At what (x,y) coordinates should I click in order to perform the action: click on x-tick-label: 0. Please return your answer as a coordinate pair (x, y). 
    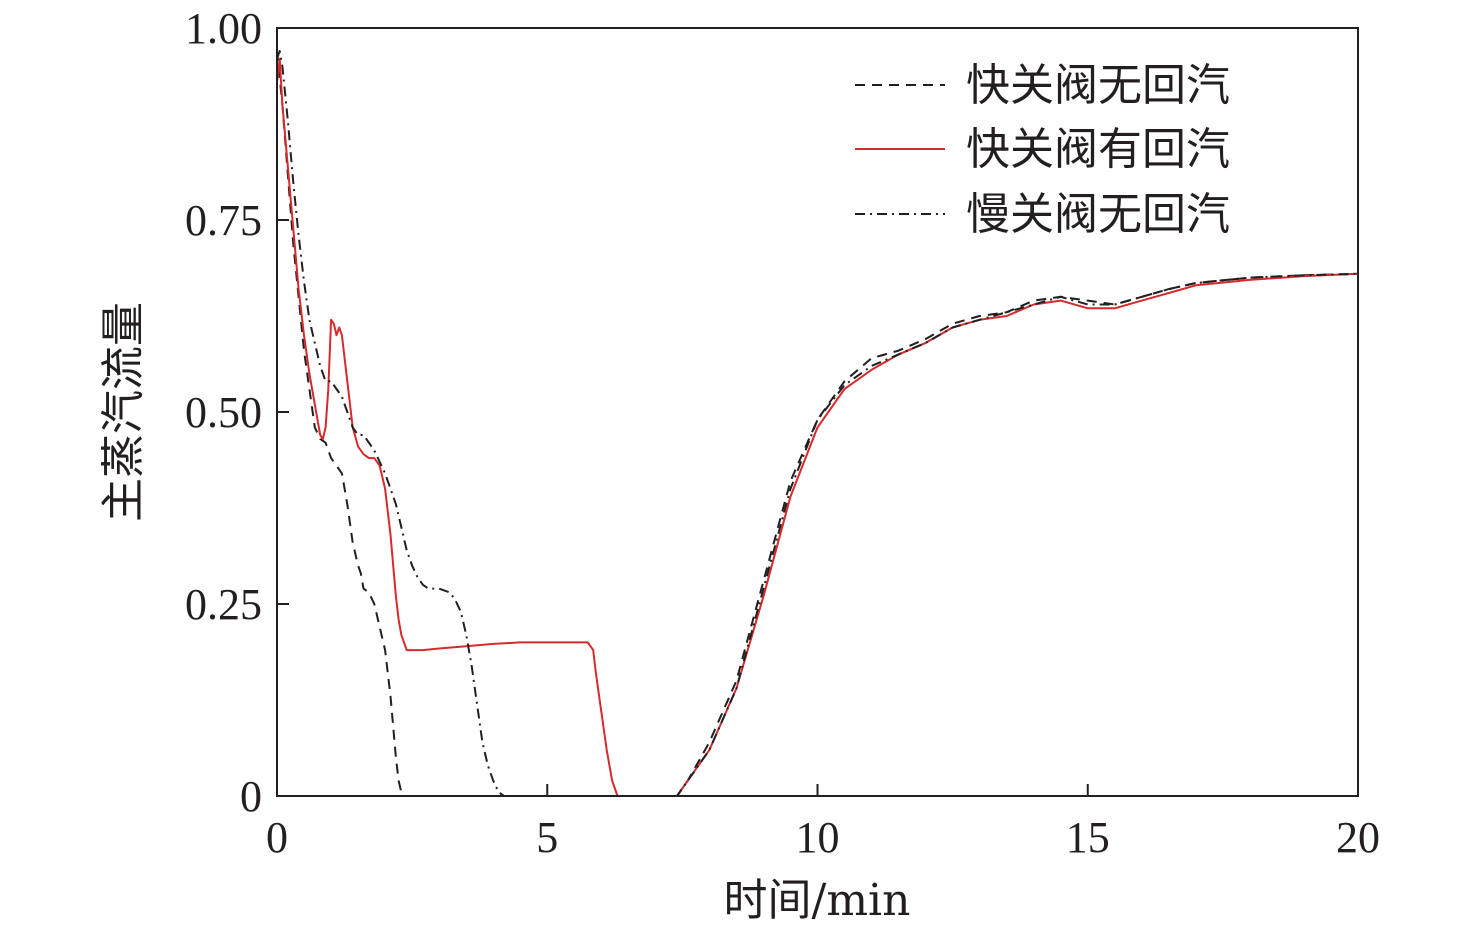
    Looking at the image, I should click on (277, 837).